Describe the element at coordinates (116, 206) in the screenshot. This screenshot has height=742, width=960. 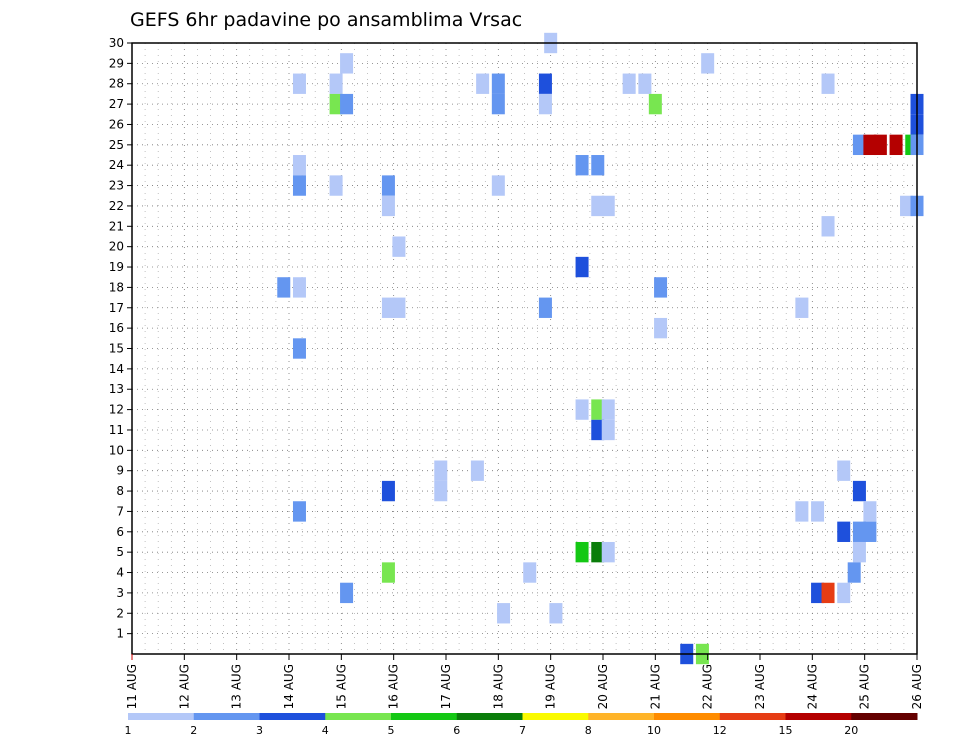
I see `y-tick-label: 22` at that location.